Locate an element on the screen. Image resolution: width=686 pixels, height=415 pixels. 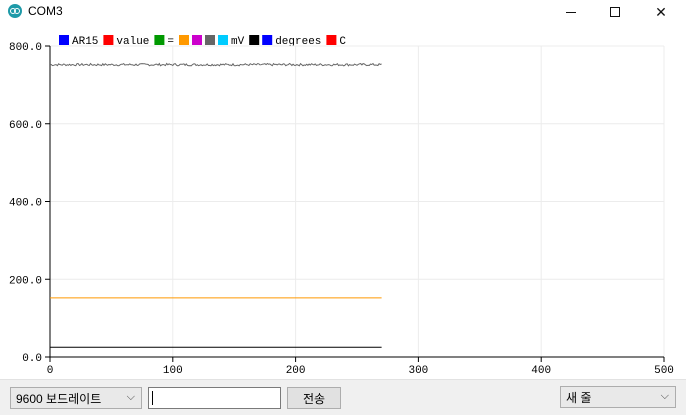
minimize-icon is located at coordinates (571, 12).